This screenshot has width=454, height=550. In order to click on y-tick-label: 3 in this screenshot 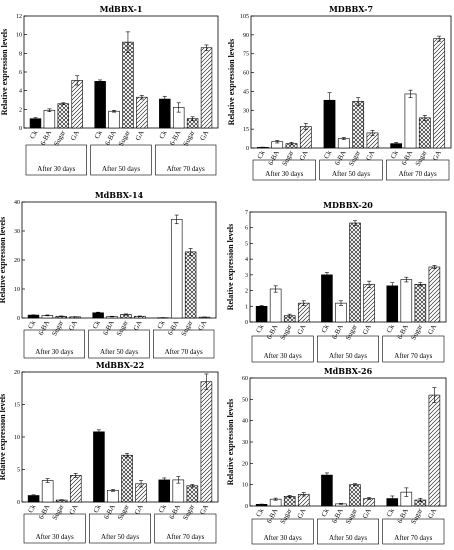, I will do `click(246, 276)`.